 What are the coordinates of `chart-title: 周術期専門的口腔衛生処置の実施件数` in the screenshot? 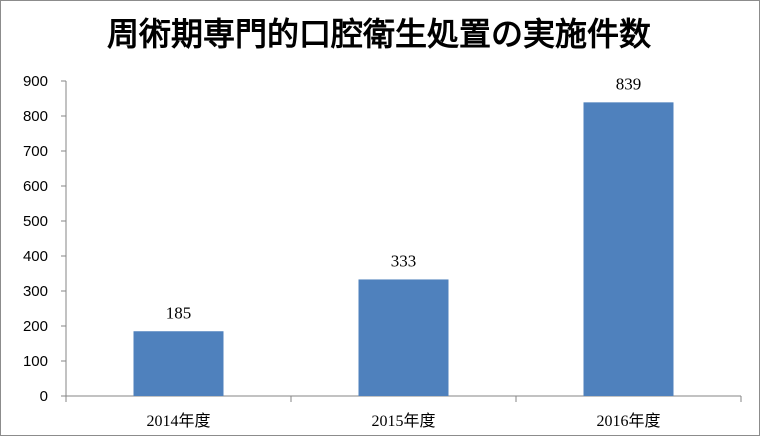 It's located at (379, 34).